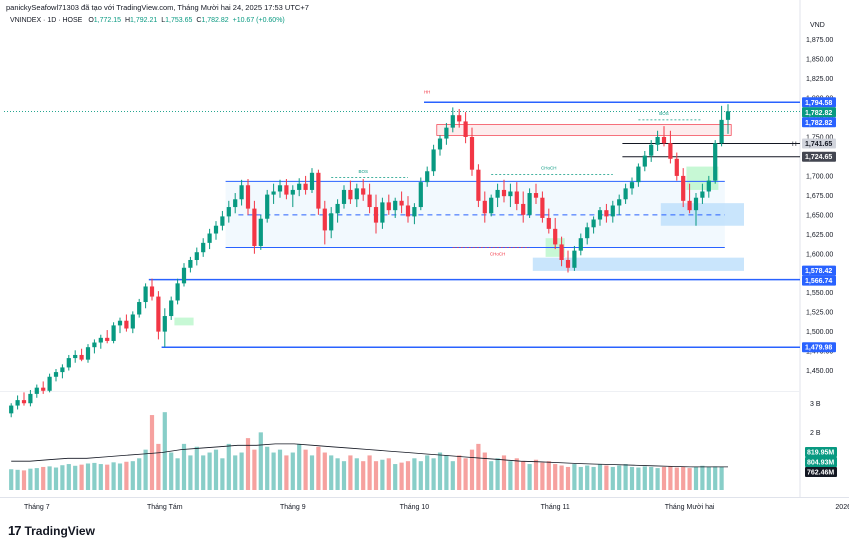  I want to click on volume-readout-box, so click(821, 462).